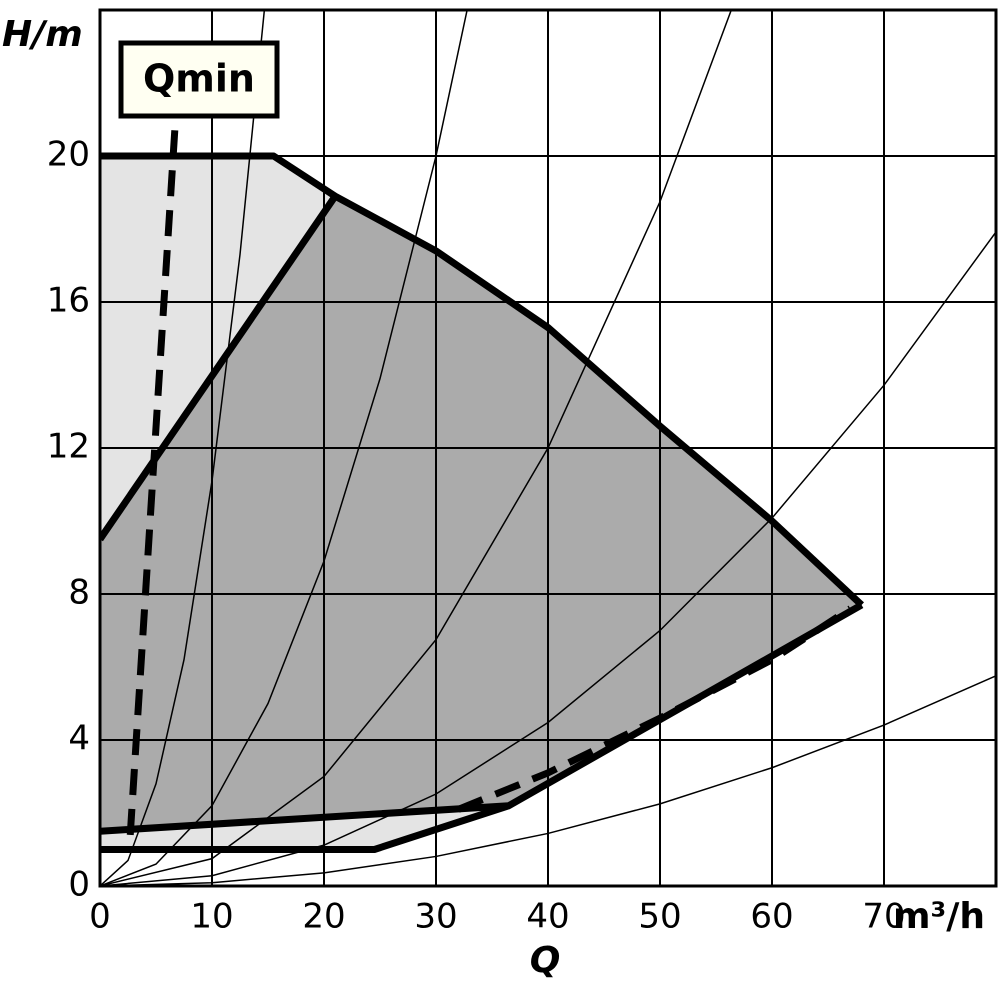  I want to click on y-axis-label: H/m, so click(42, 34).